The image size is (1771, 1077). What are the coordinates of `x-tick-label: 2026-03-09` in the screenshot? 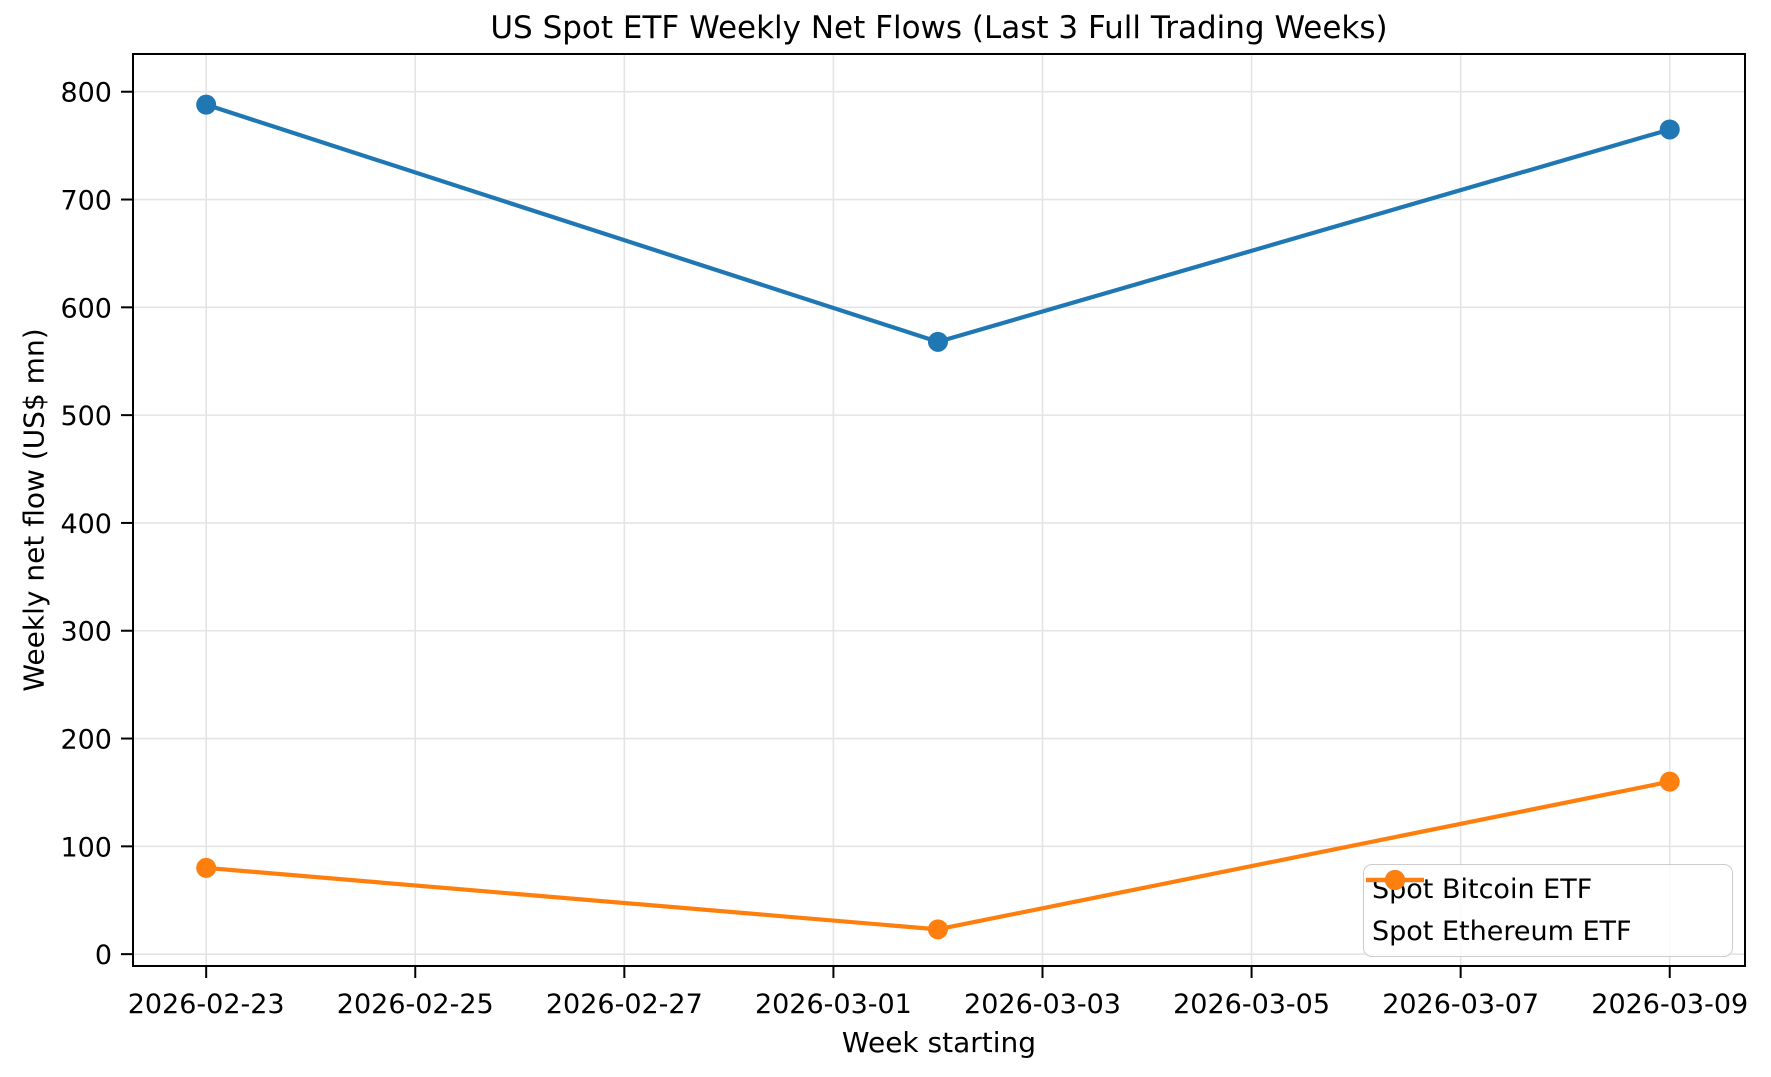 It's located at (1669, 1004).